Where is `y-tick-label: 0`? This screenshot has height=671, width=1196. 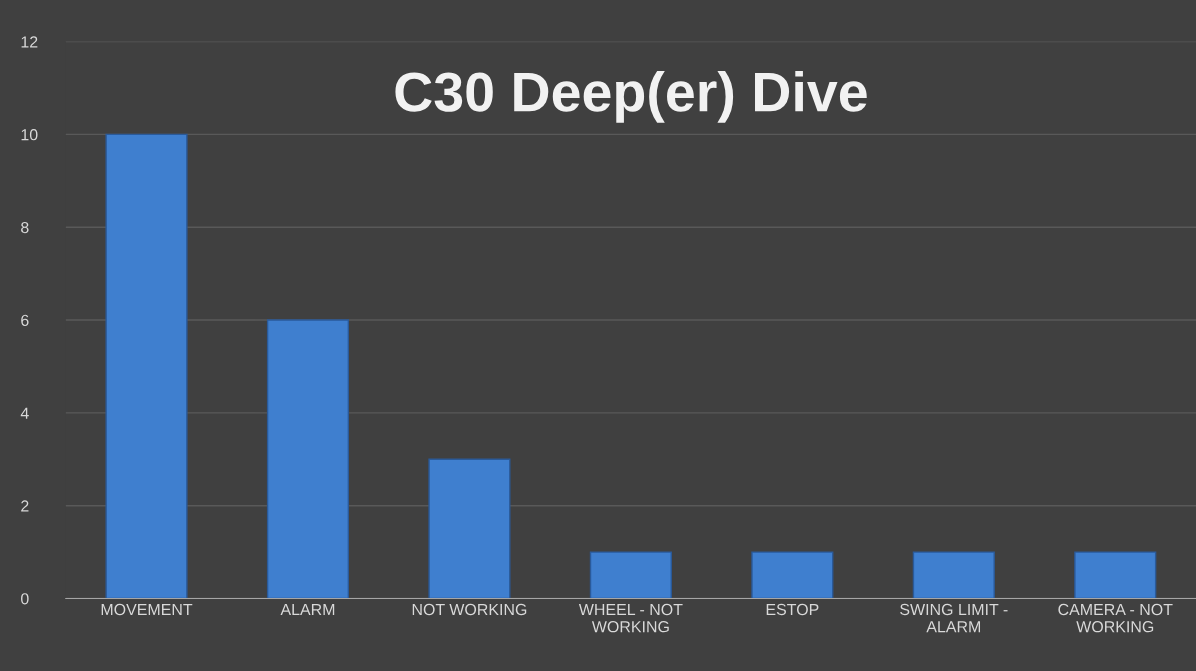 y-tick-label: 0 is located at coordinates (25, 599).